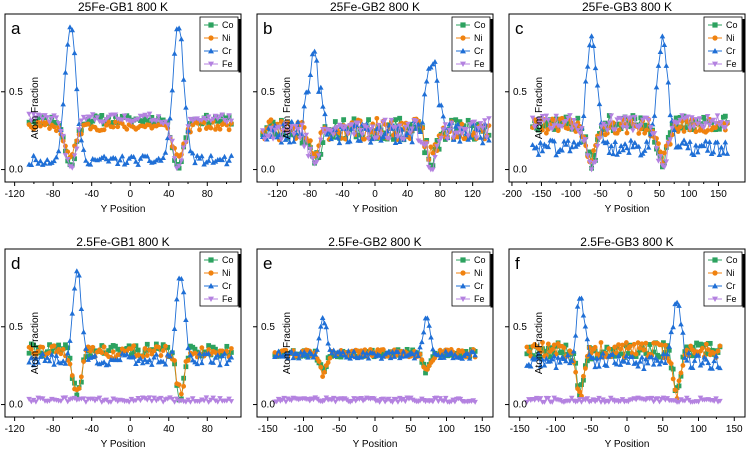 The width and height of the screenshot is (753, 450). Describe the element at coordinates (479, 299) in the screenshot. I see `legend-label-fe: Fe` at that location.